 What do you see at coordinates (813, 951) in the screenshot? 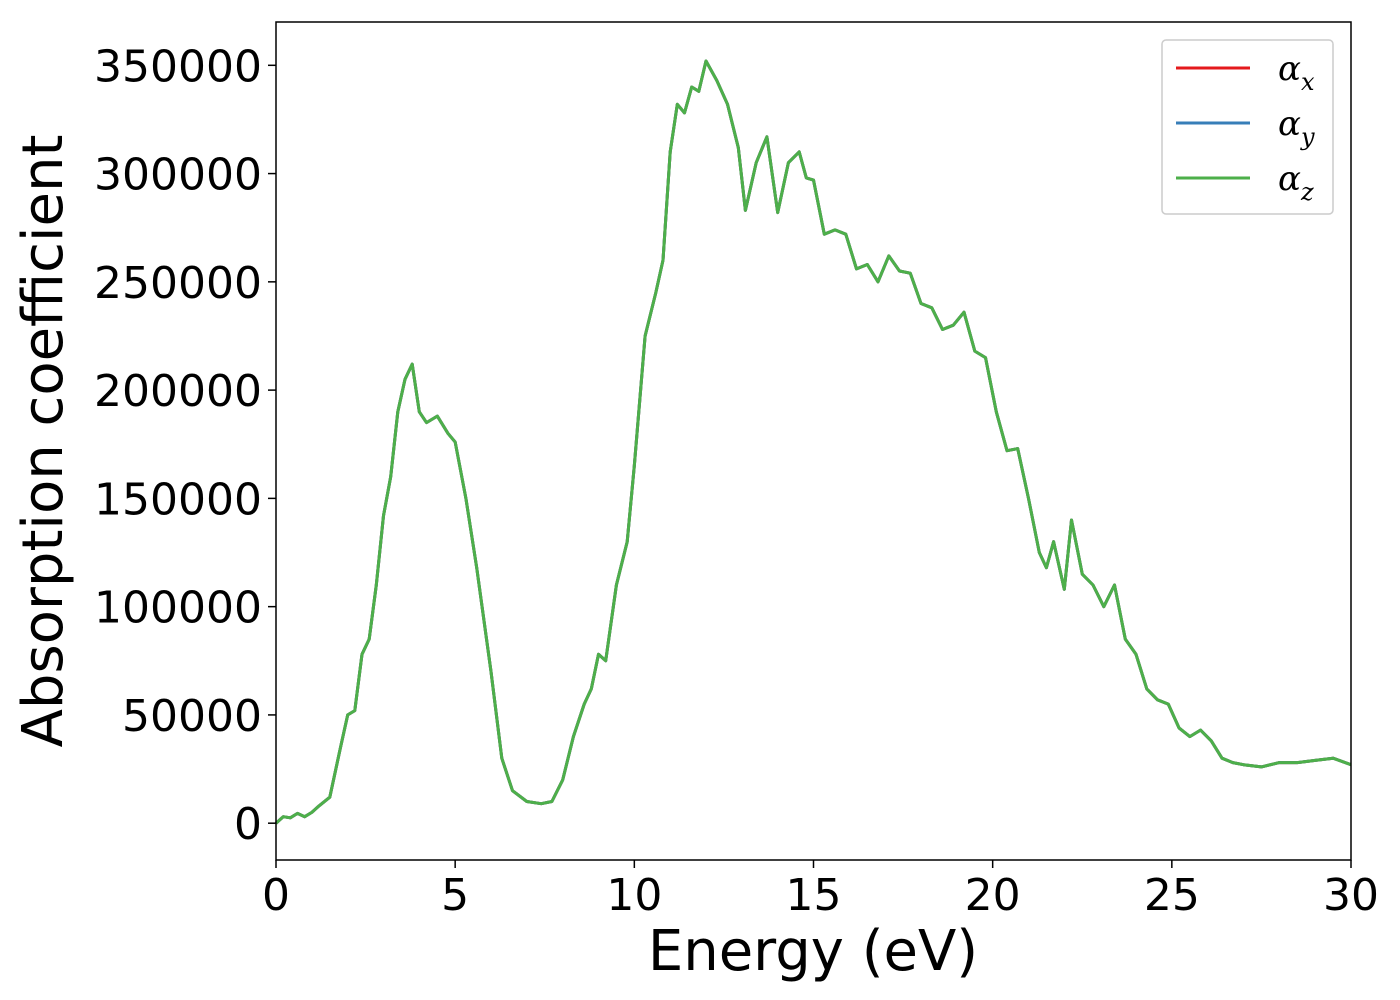
I see `x-axis-title: Energy (eV)` at bounding box center [813, 951].